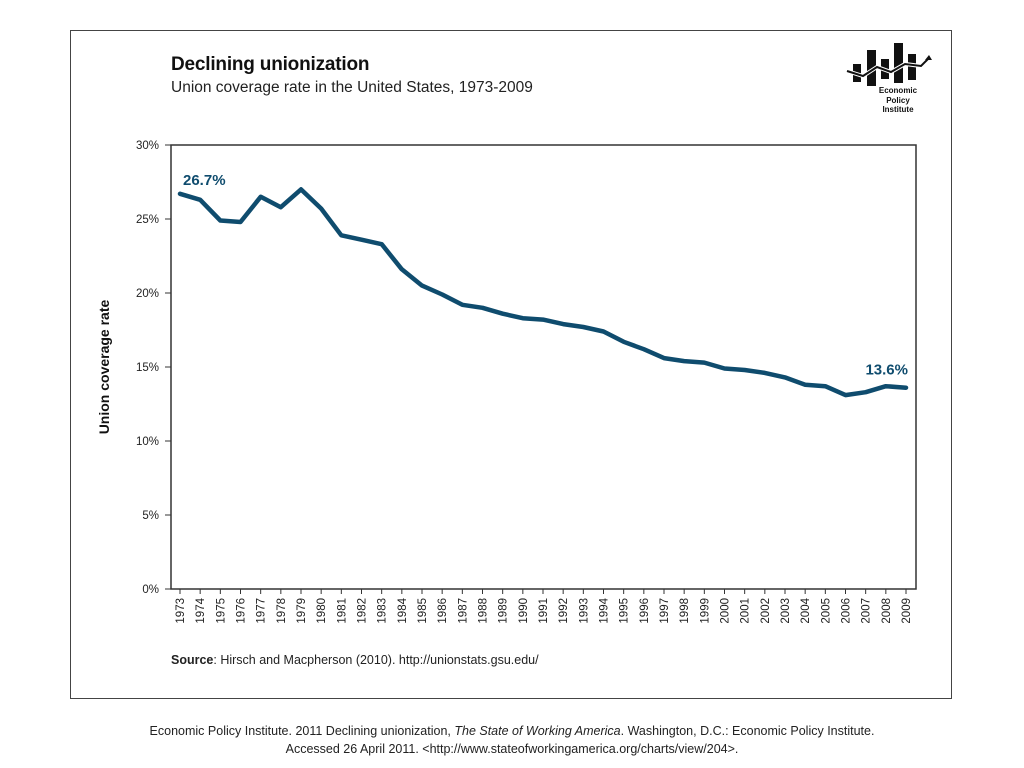 This screenshot has height=768, width=1024. What do you see at coordinates (282, 611) in the screenshot?
I see `x-tick-label: 1978` at bounding box center [282, 611].